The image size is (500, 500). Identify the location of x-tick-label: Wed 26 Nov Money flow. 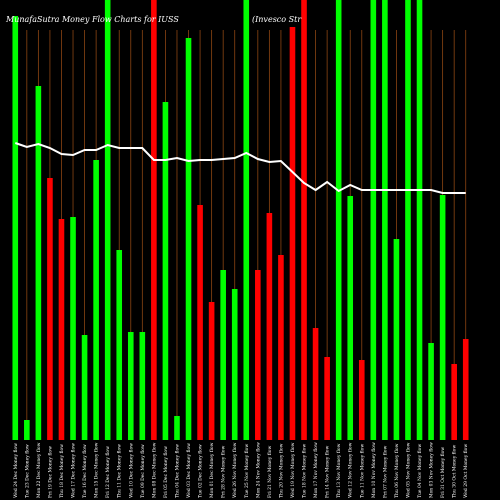
(235, 470).